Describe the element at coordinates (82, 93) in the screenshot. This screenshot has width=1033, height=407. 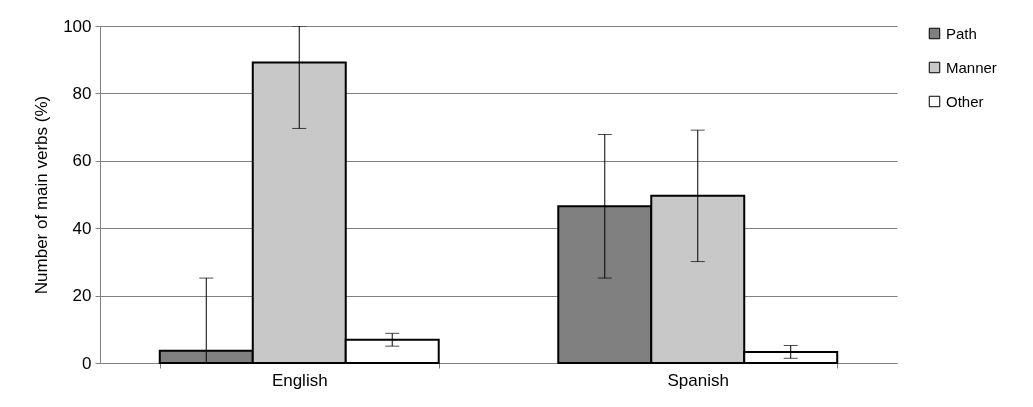
I see `y-tick-label: 80` at that location.